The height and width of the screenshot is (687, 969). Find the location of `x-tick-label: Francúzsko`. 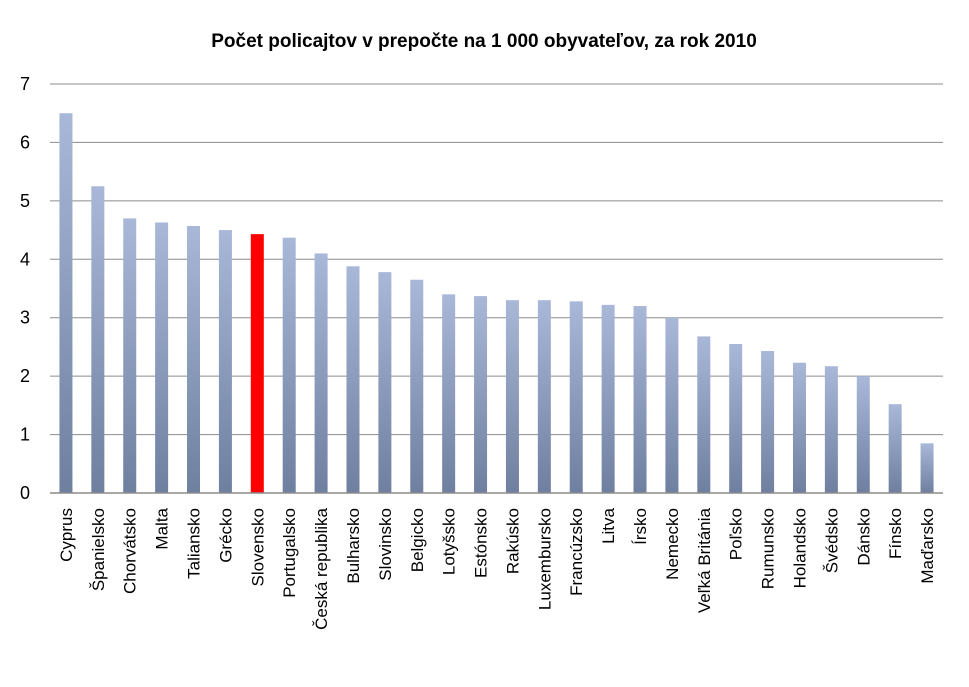

x-tick-label: Francúzsko is located at coordinates (576, 552).